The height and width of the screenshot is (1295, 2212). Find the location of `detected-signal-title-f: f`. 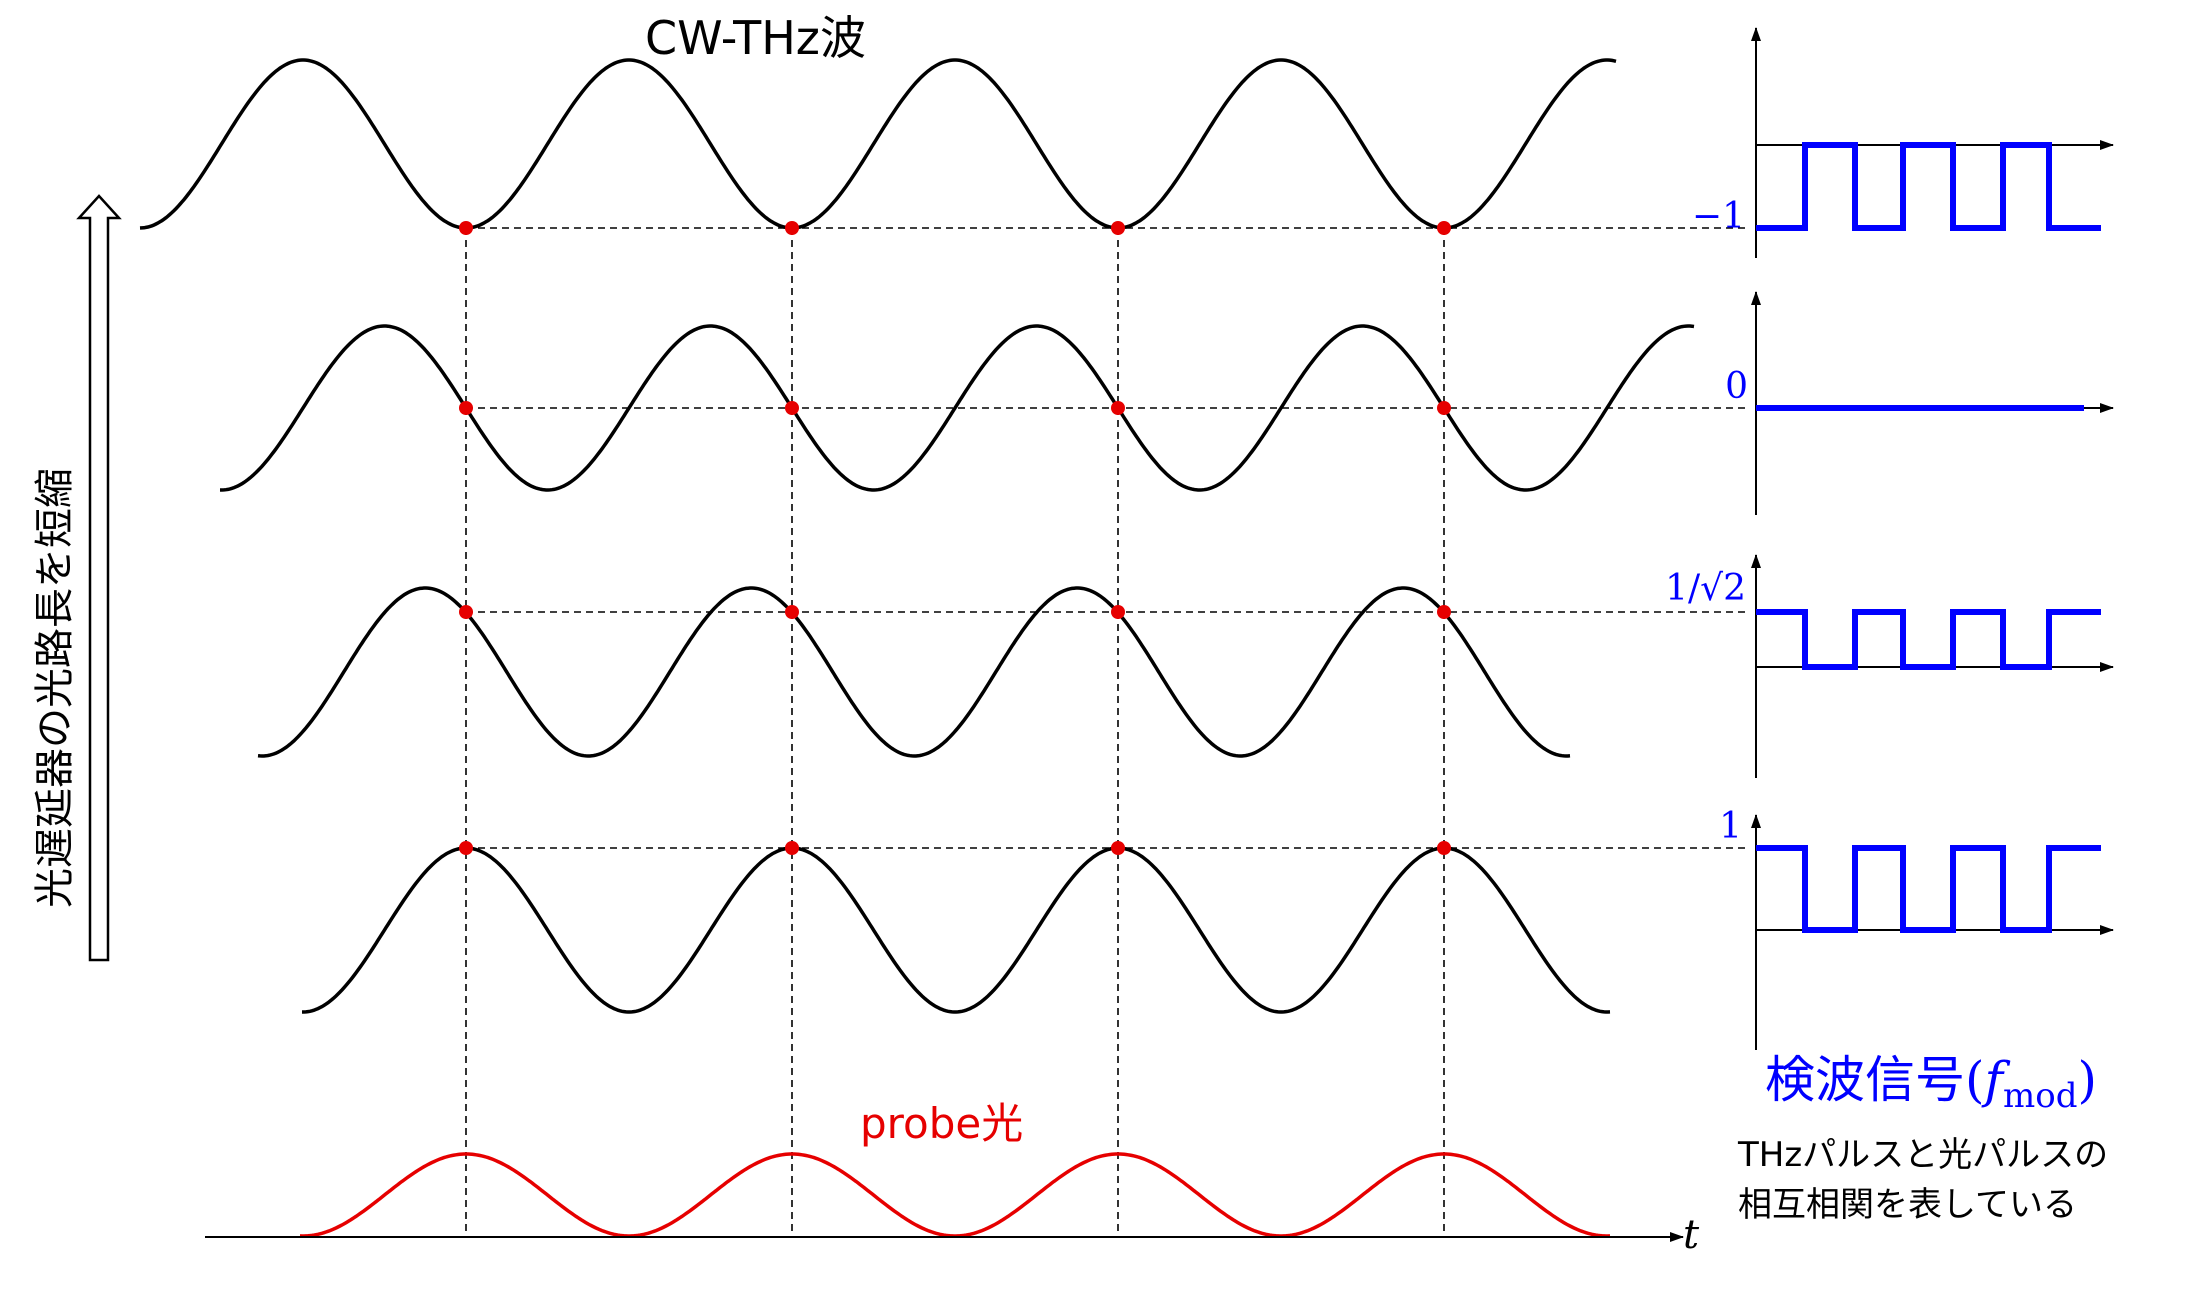

detected-signal-title-f: f is located at coordinates (1994, 1080).